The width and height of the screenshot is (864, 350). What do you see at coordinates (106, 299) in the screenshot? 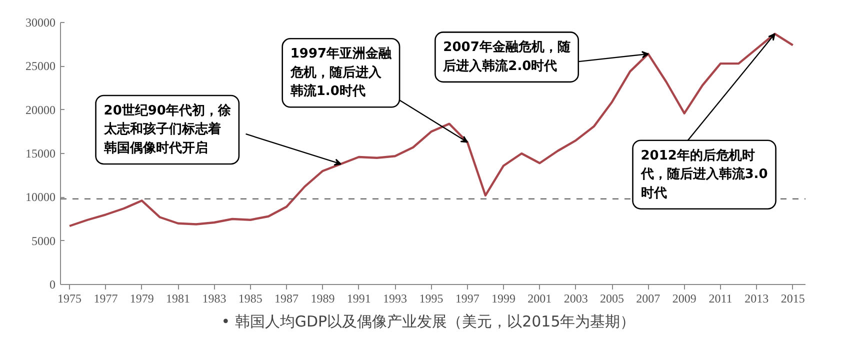
I see `x-tick-label: 1977` at bounding box center [106, 299].